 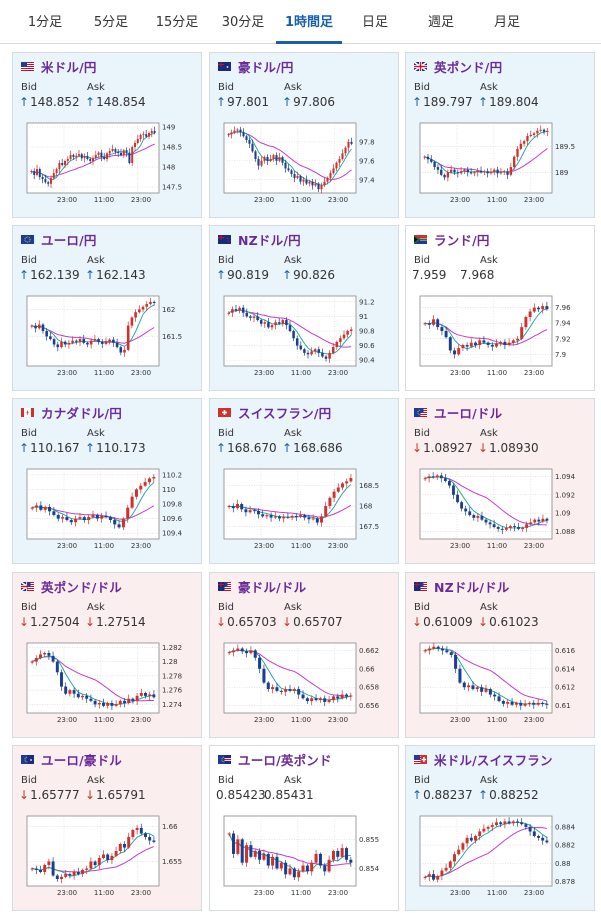 What do you see at coordinates (177, 22) in the screenshot?
I see `tab-2: 15分足` at bounding box center [177, 22].